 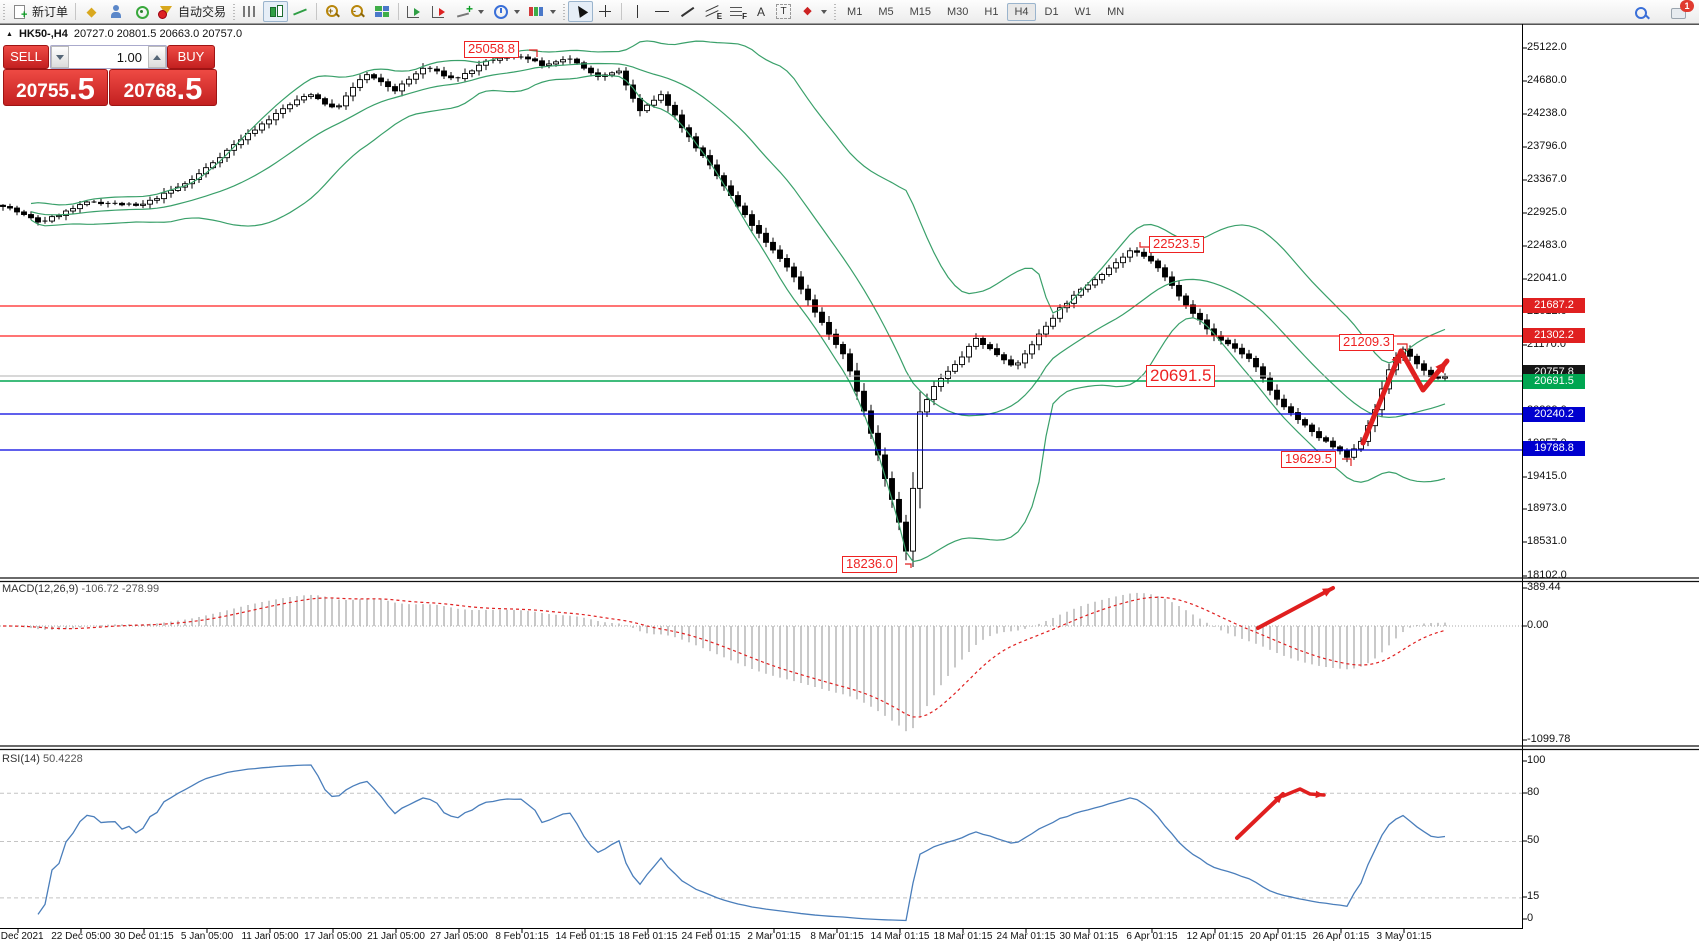 I want to click on trendline-button, so click(x=687, y=11).